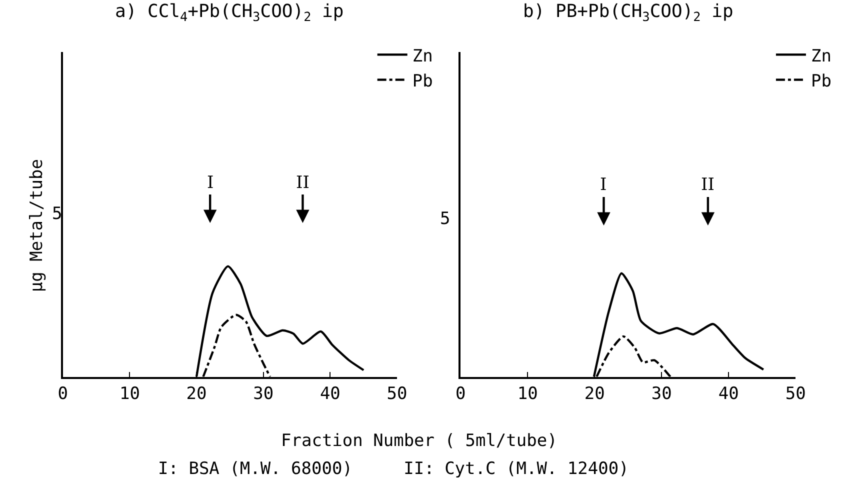  I want to click on x-axis-title: Fraction Number ( 5ml/tube), so click(419, 441).